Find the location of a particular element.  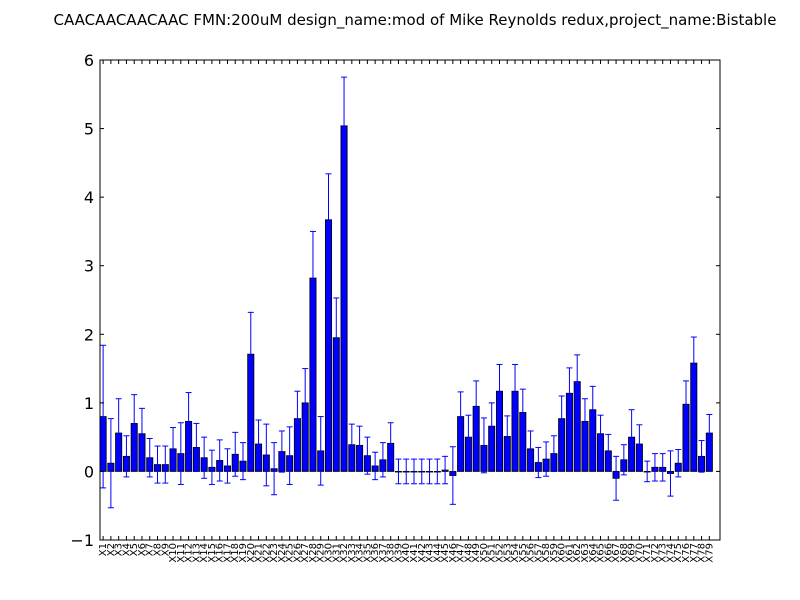

xtick-label-X38: X38 is located at coordinates (391, 553).